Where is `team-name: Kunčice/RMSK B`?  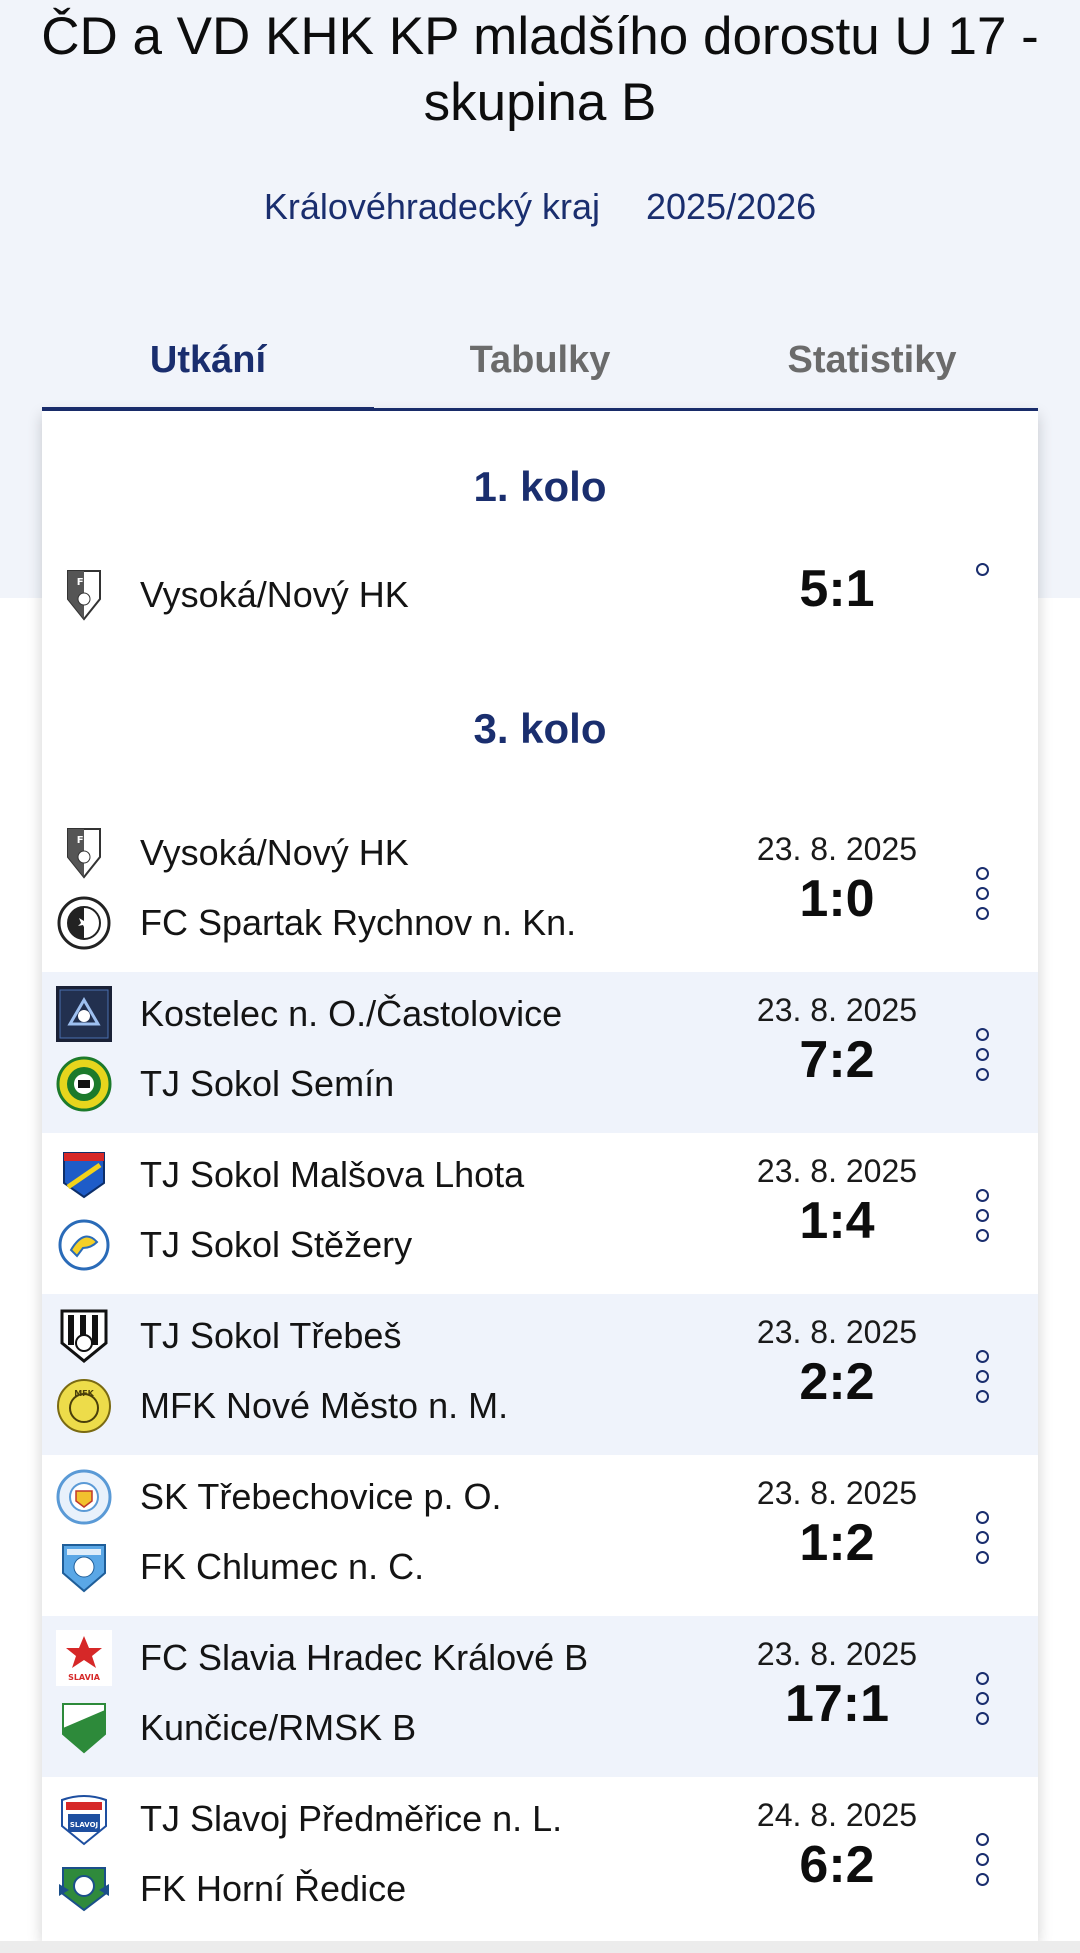
team-name: Kunčice/RMSK B is located at coordinates (278, 1727).